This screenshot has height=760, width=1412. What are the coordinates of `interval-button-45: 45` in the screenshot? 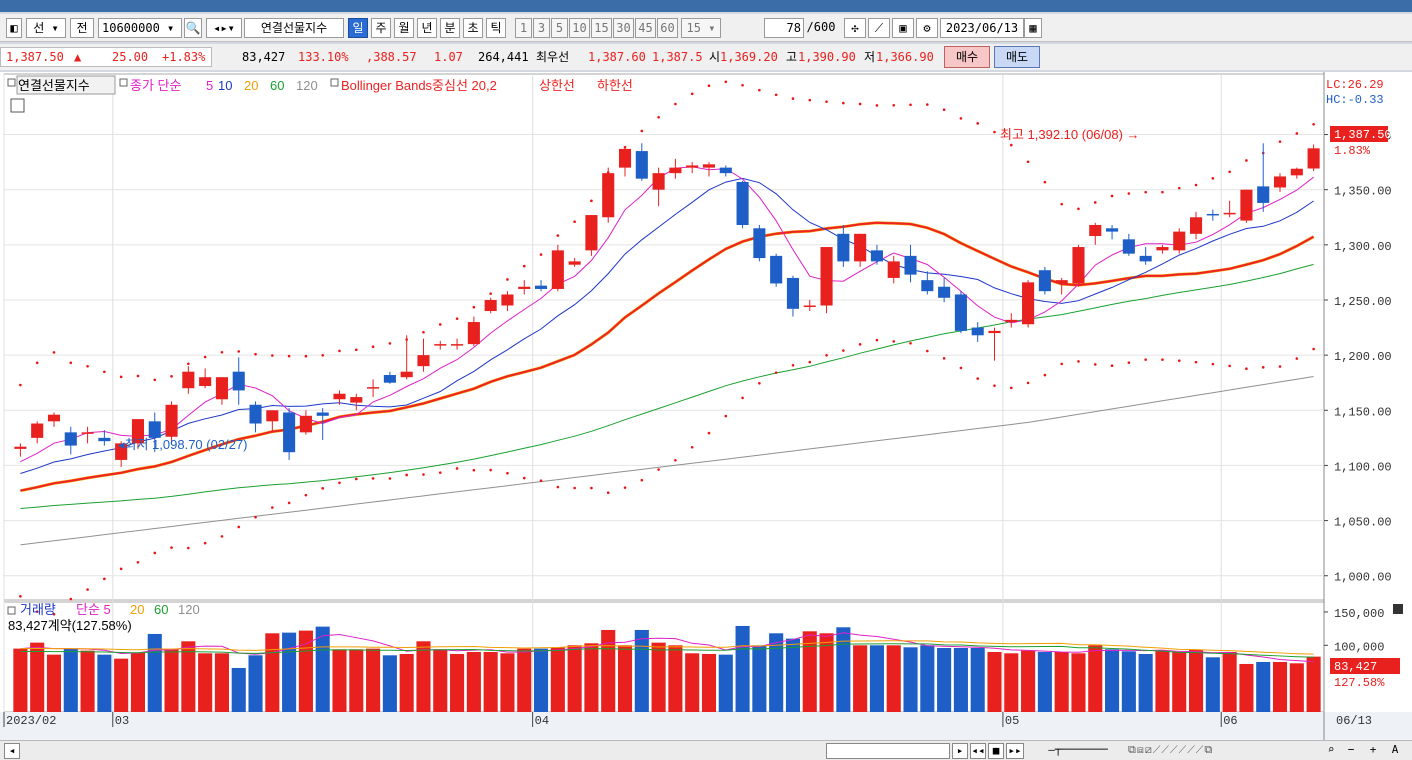 It's located at (645, 28).